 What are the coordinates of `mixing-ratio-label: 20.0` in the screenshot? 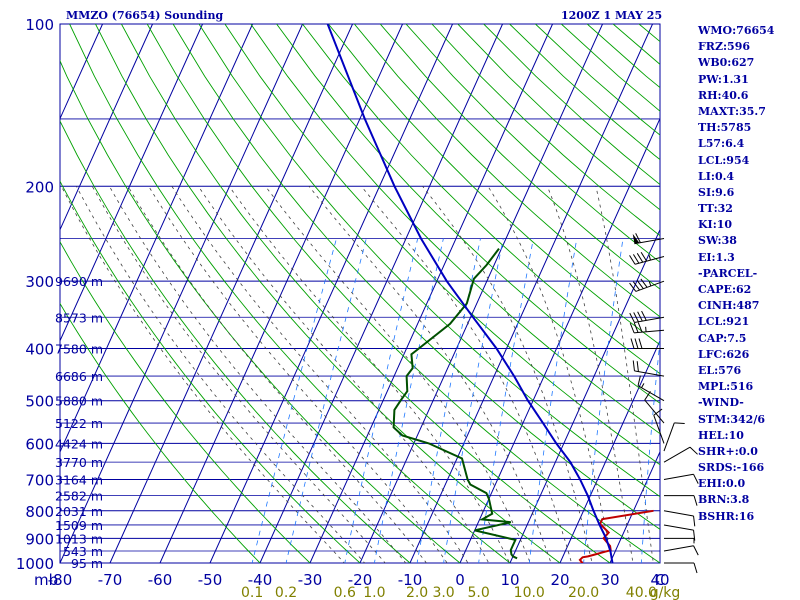 It's located at (583, 592).